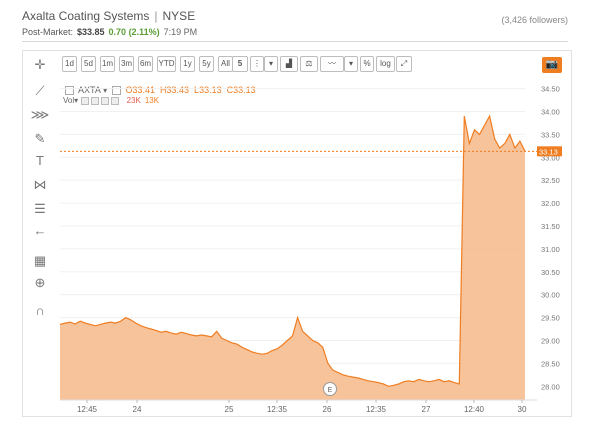  Describe the element at coordinates (550, 134) in the screenshot. I see `y-tick-label: 33.50` at that location.